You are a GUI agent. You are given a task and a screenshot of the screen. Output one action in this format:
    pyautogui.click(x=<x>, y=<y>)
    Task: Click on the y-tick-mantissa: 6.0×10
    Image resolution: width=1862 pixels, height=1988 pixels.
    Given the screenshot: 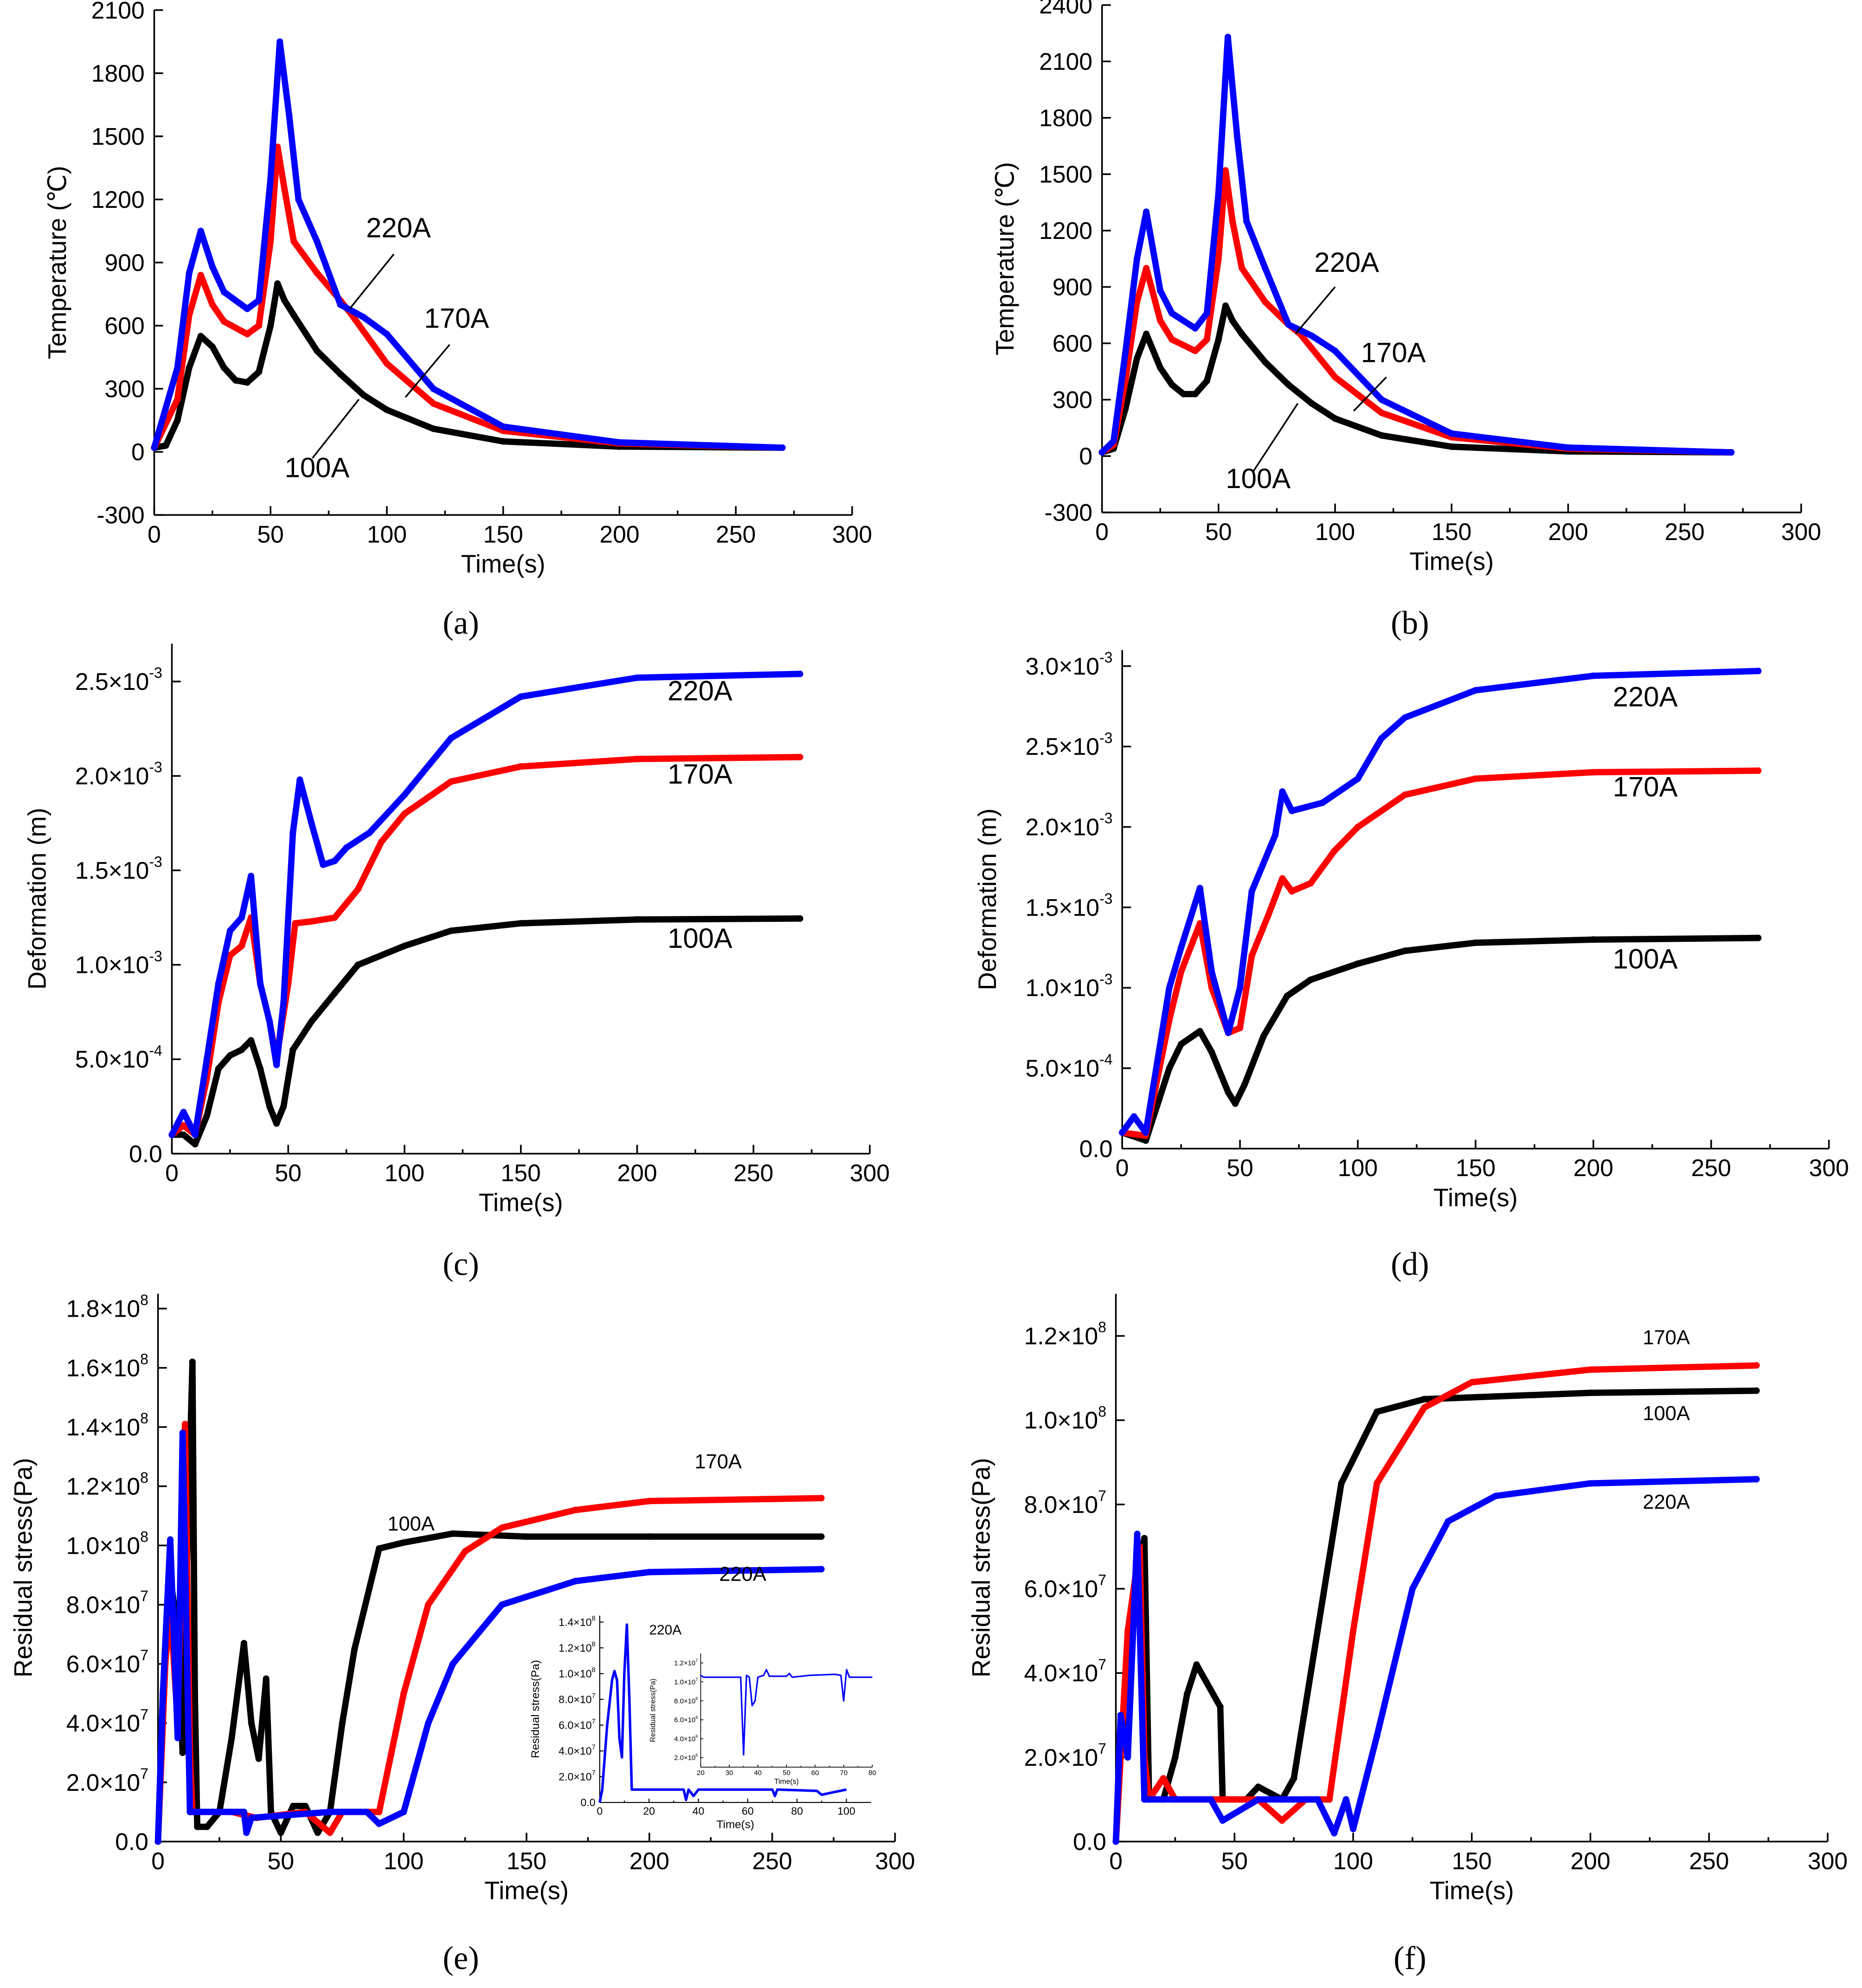 What is the action you would take?
    pyautogui.click(x=575, y=1725)
    